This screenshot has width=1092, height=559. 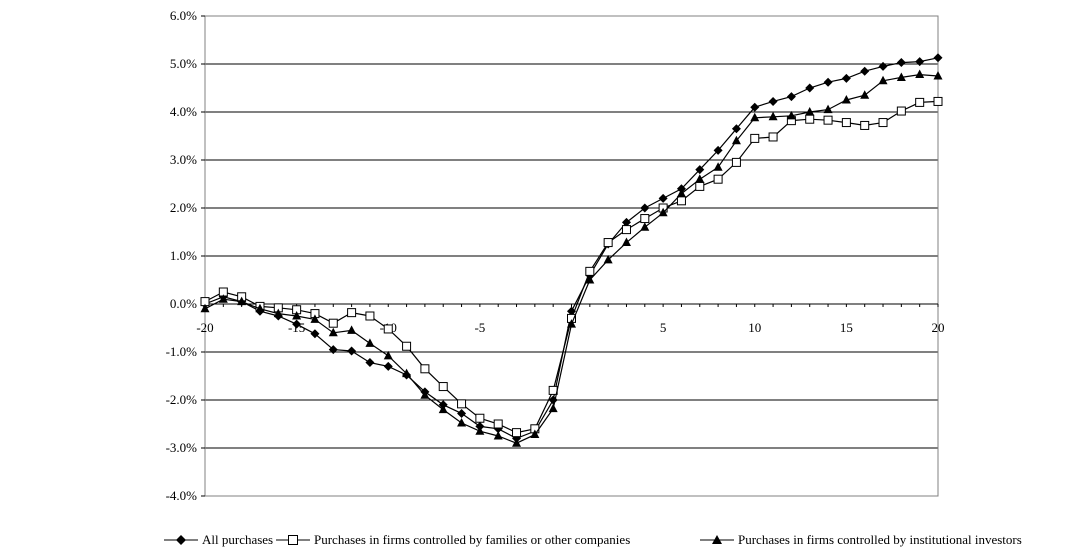 I want to click on x-tick-label: 10, so click(x=754, y=327).